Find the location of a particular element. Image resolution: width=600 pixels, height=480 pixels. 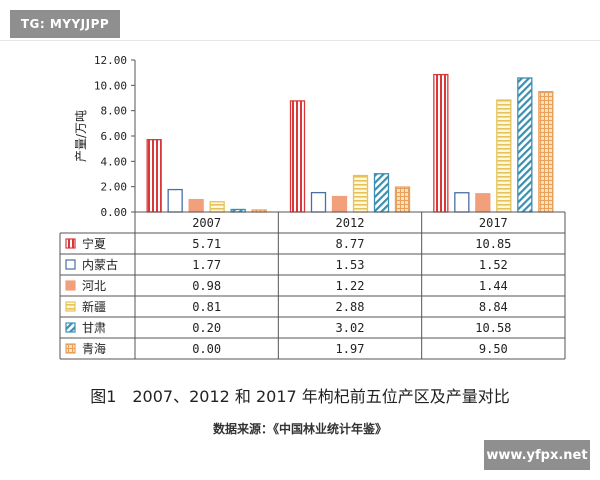

legend-label-内蒙古: 内蒙古 is located at coordinates (100, 264).